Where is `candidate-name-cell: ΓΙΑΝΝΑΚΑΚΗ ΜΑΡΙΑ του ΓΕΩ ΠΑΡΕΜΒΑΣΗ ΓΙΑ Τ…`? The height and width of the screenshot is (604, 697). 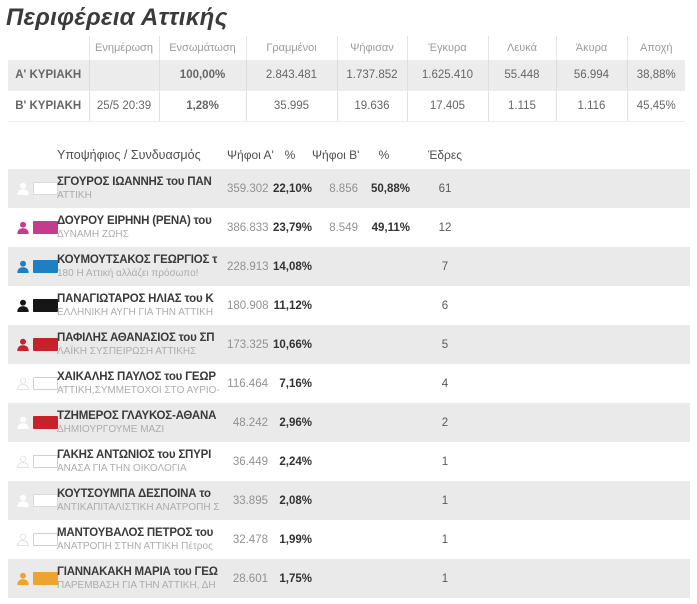
candidate-name-cell: ΓΙΑΝΝΑΚΑΚΗ ΜΑΡΙΑ του ΓΕΩ ΠΑΡΕΜΒΑΣΗ ΓΙΑ Τ… is located at coordinates (142, 578).